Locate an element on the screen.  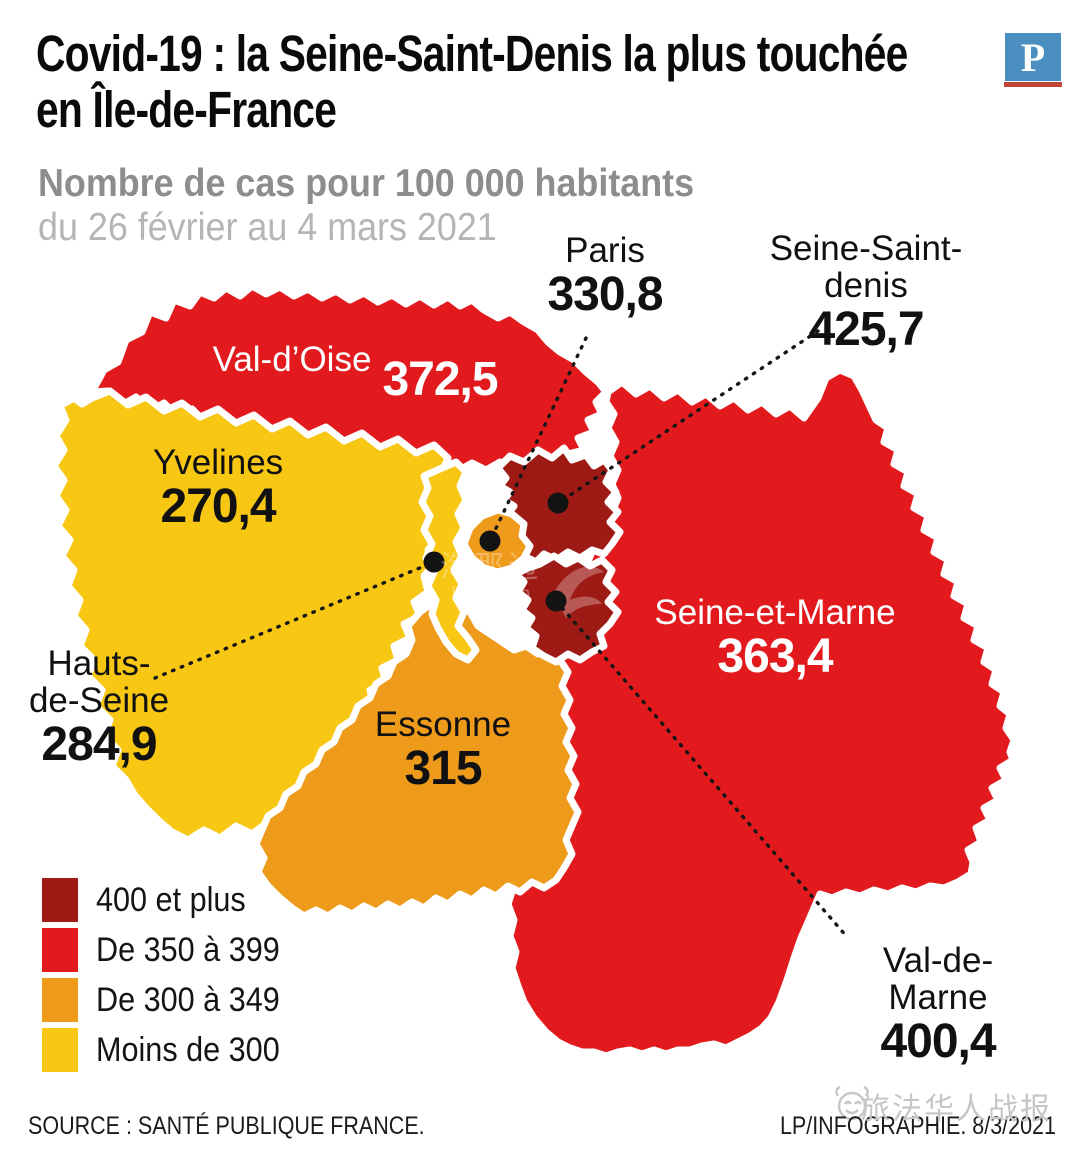
region-name: Essonne is located at coordinates (443, 724).